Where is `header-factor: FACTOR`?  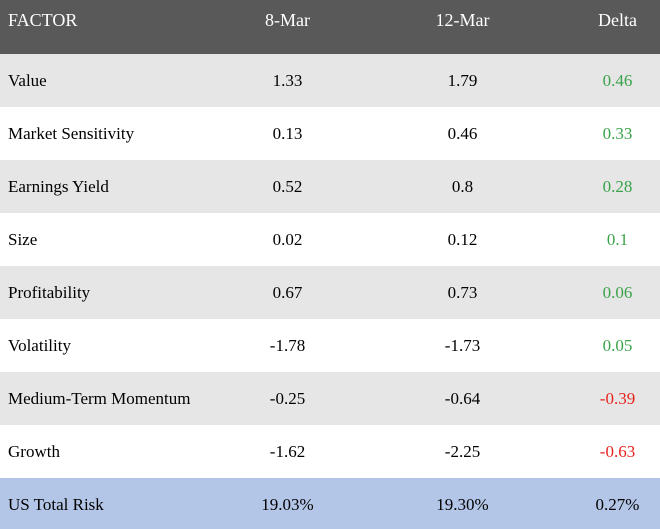
header-factor: FACTOR is located at coordinates (112, 27).